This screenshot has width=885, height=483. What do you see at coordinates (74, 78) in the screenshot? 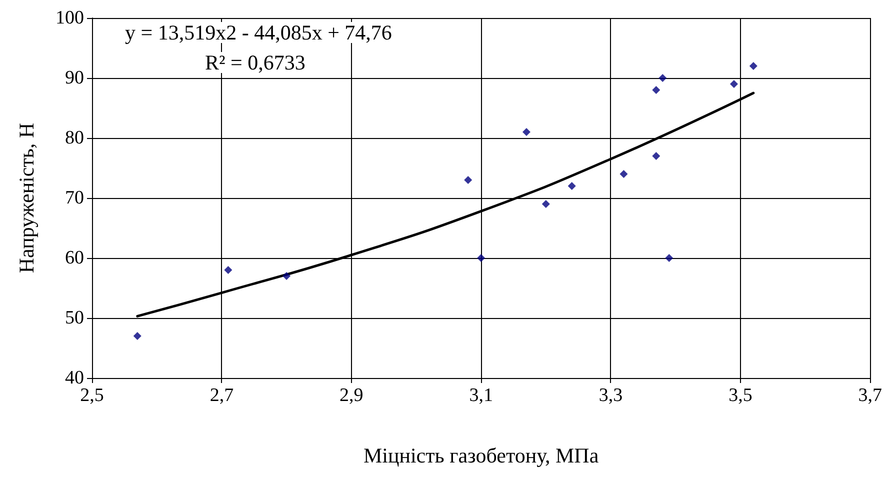
I see `y-tick-label: 90` at bounding box center [74, 78].